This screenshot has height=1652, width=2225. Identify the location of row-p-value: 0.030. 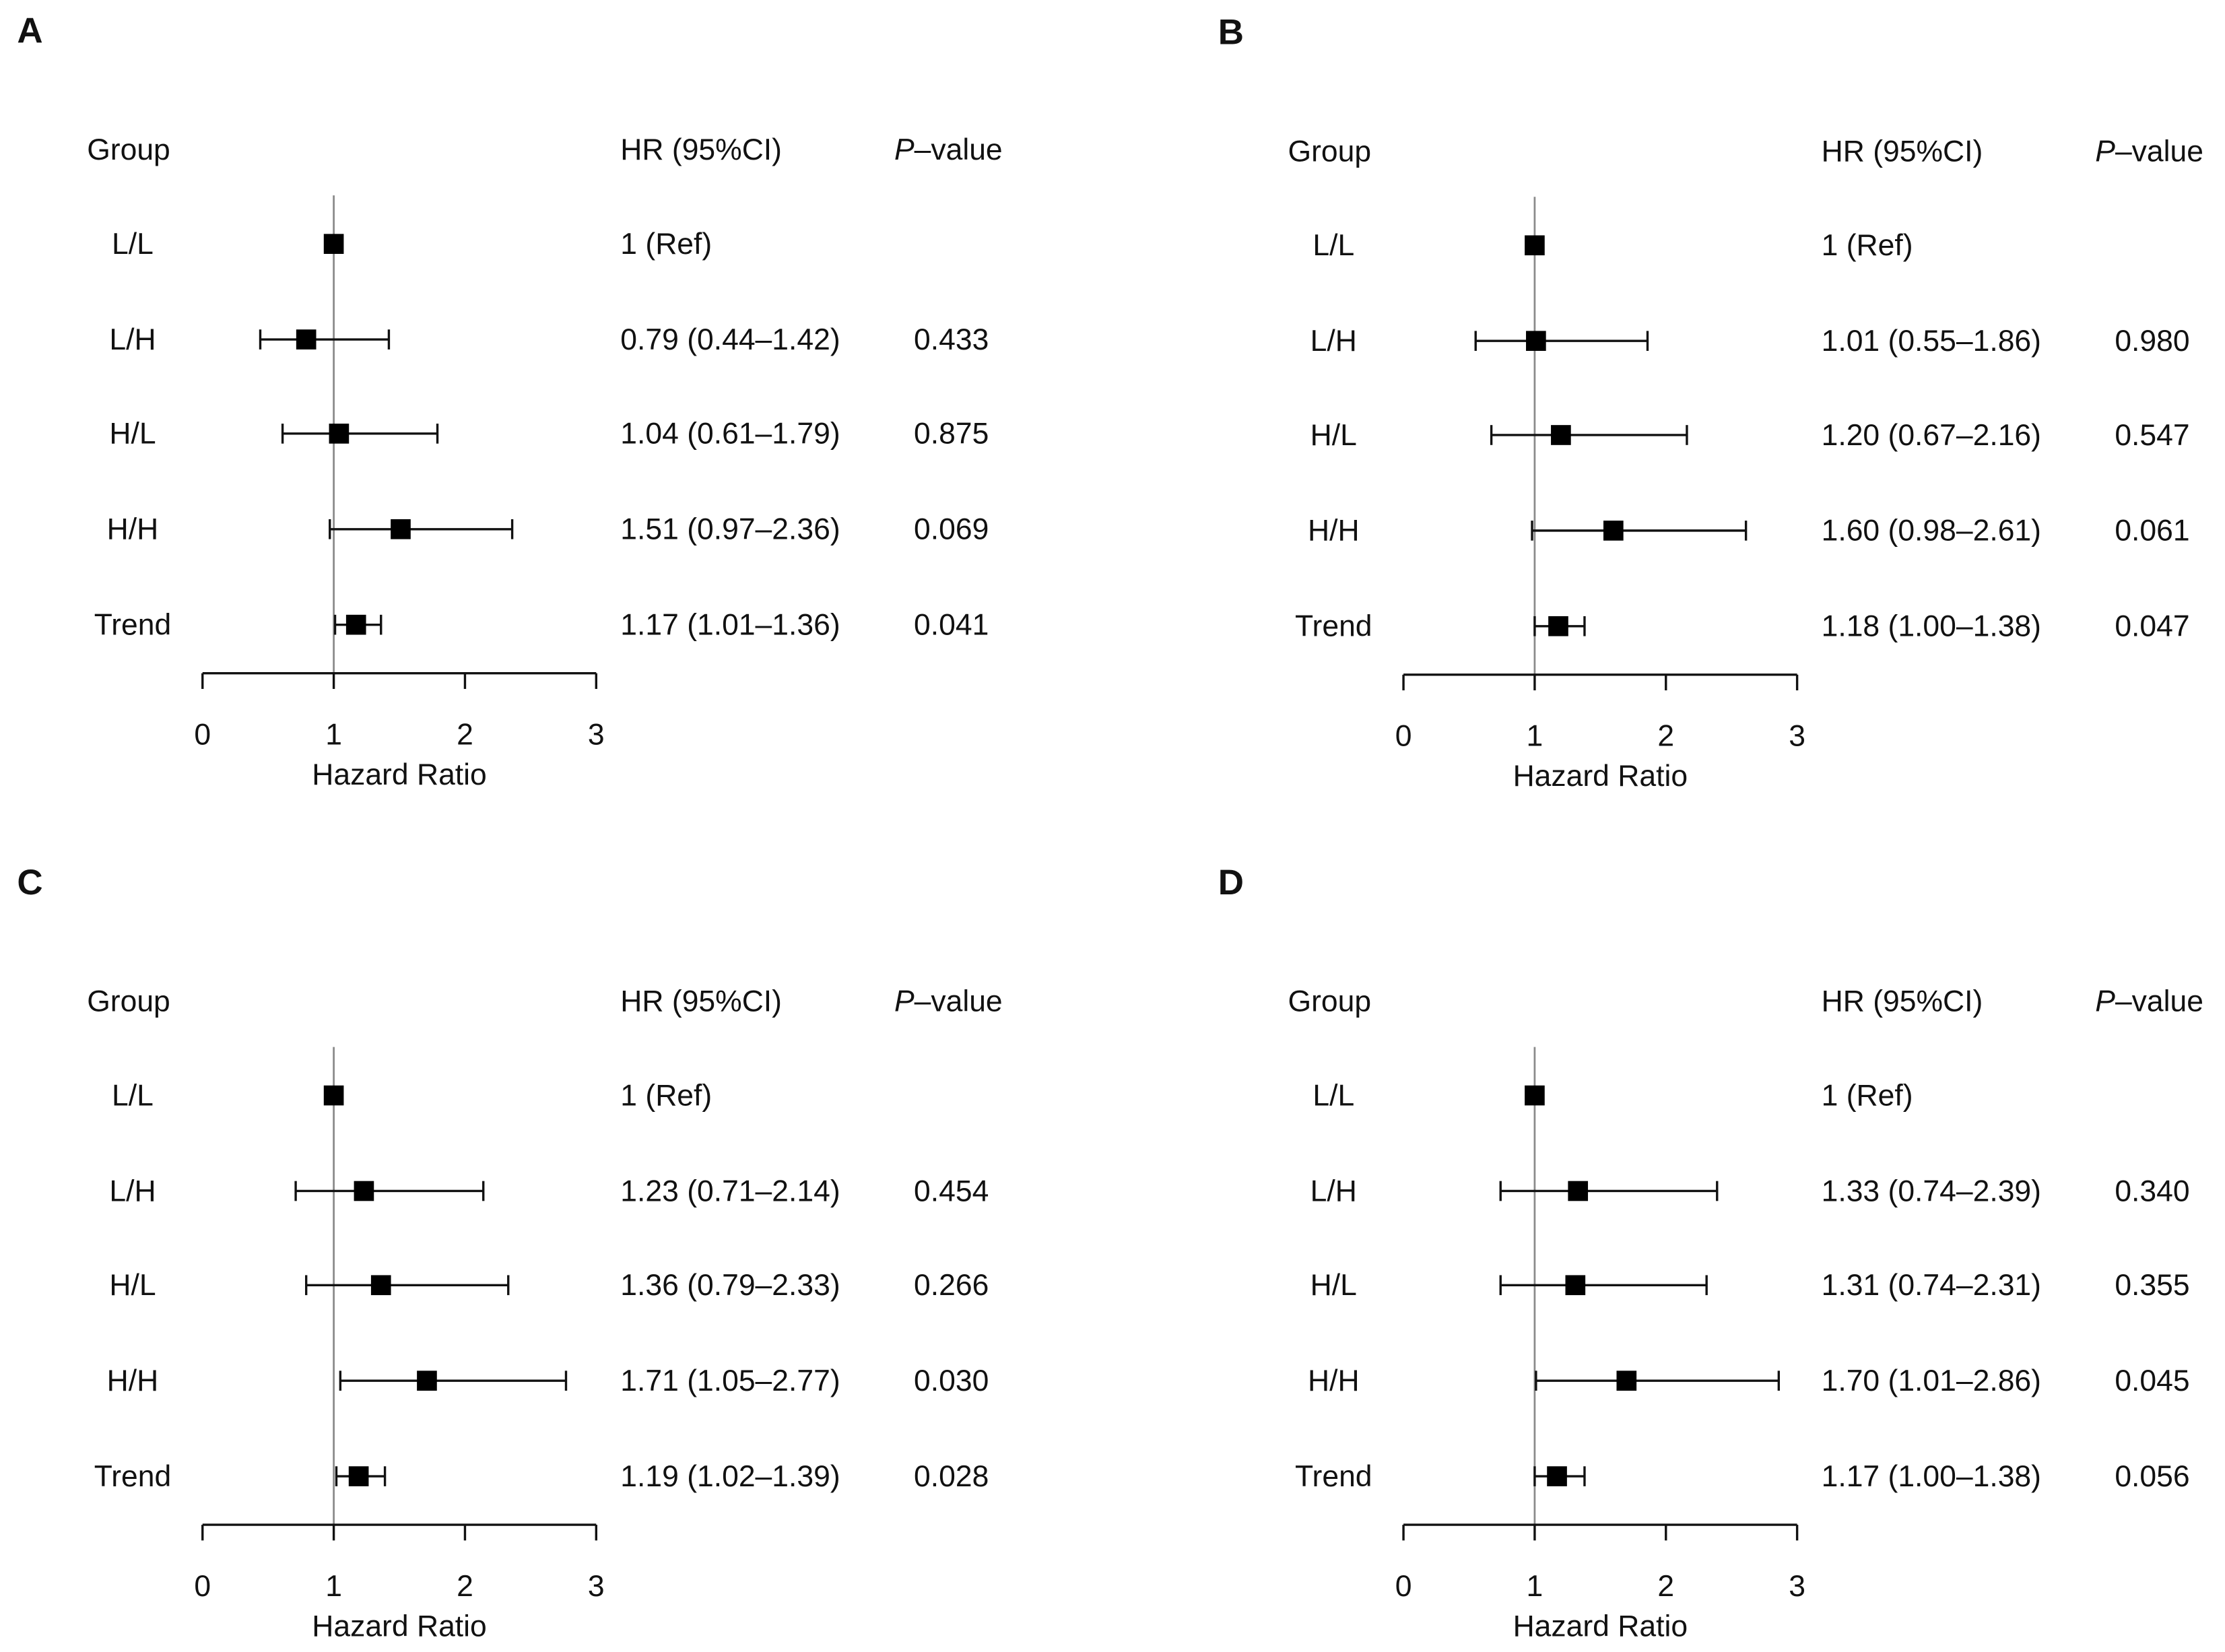
(951, 1380).